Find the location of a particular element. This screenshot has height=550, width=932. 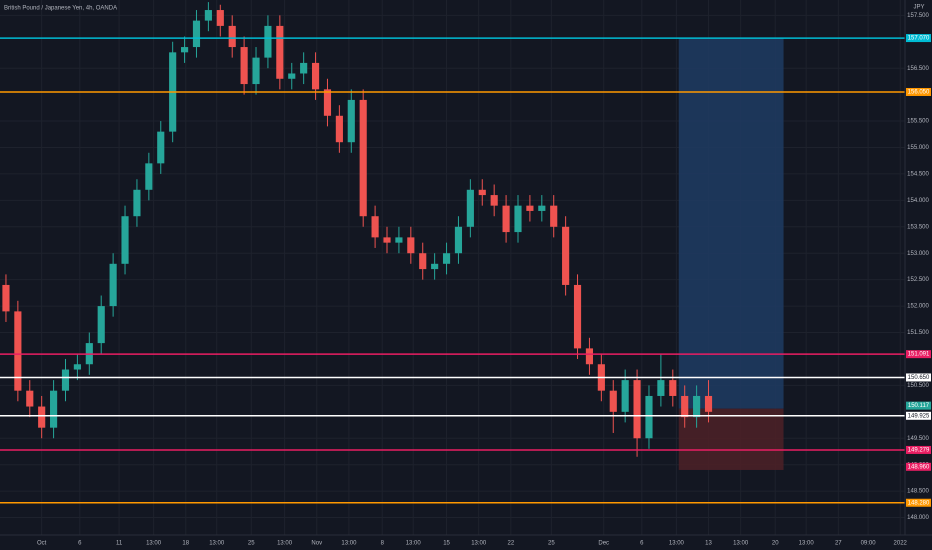

y-tick-label: 157.500 is located at coordinates (918, 16).